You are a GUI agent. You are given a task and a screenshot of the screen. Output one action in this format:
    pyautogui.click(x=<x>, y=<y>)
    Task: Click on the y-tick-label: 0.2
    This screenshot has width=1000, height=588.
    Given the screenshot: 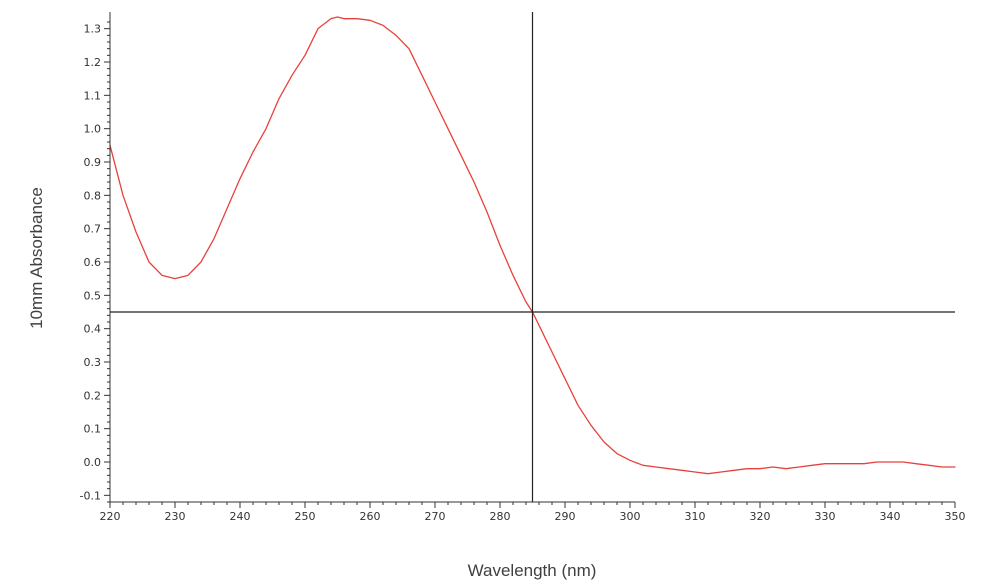 What is the action you would take?
    pyautogui.click(x=93, y=395)
    